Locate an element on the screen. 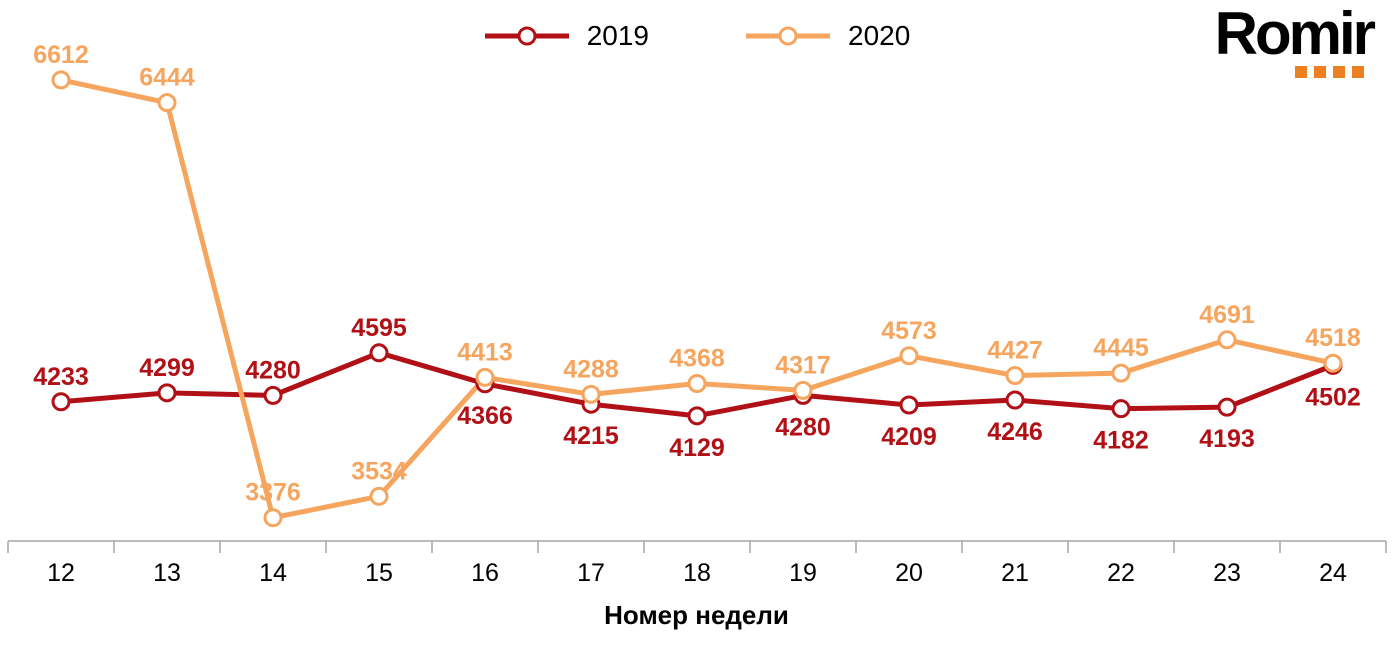 The height and width of the screenshot is (650, 1393). x-axis-title: Номер недели is located at coordinates (696, 615).